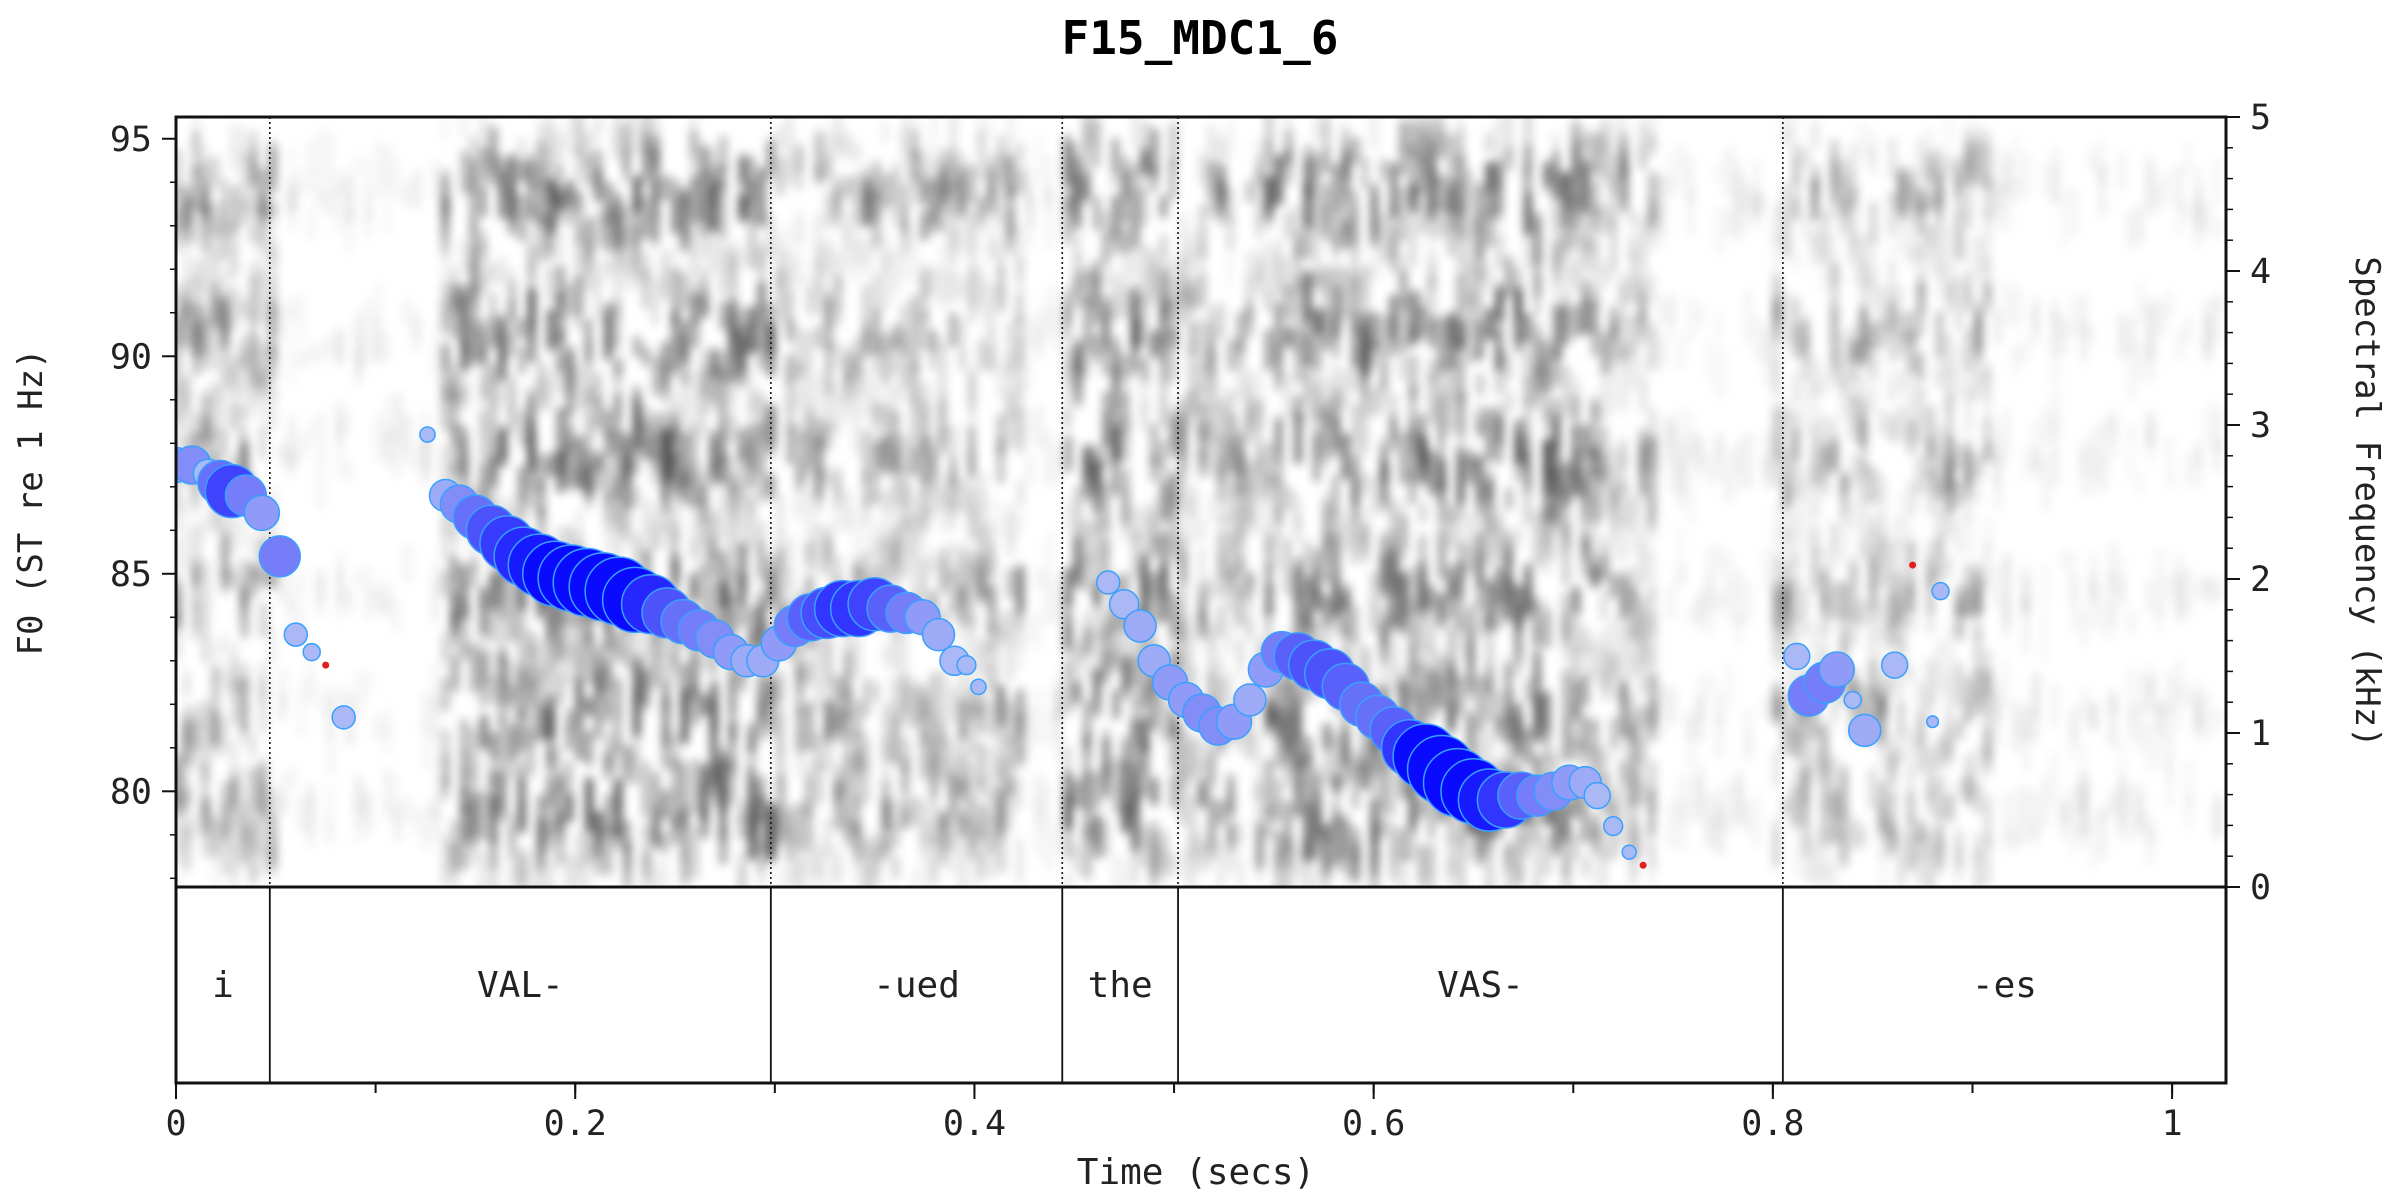 Image resolution: width=2400 pixels, height=1200 pixels. Describe the element at coordinates (520, 985) in the screenshot. I see `segment-label: VAL-` at that location.